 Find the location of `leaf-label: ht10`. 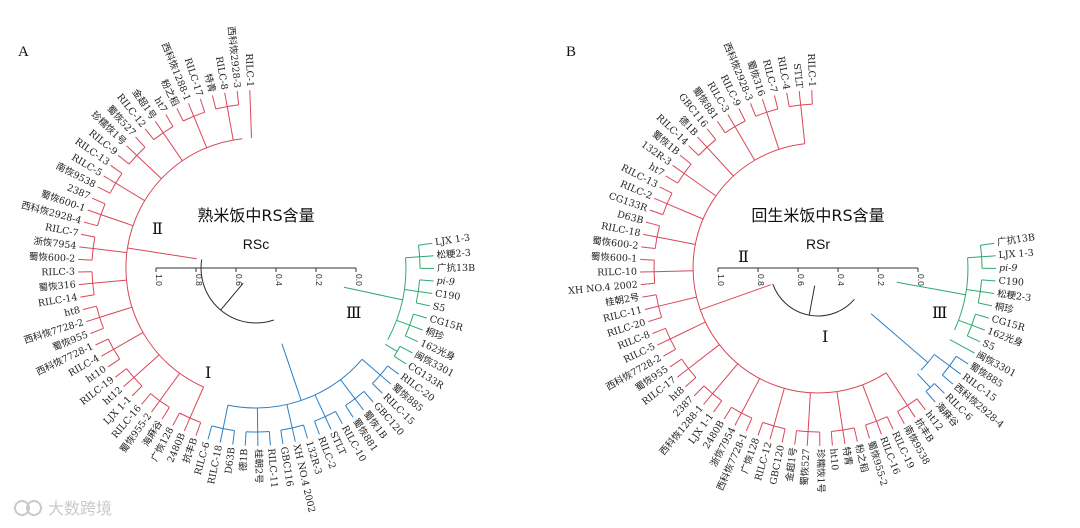

leaf-label: ht10 is located at coordinates (833, 459).